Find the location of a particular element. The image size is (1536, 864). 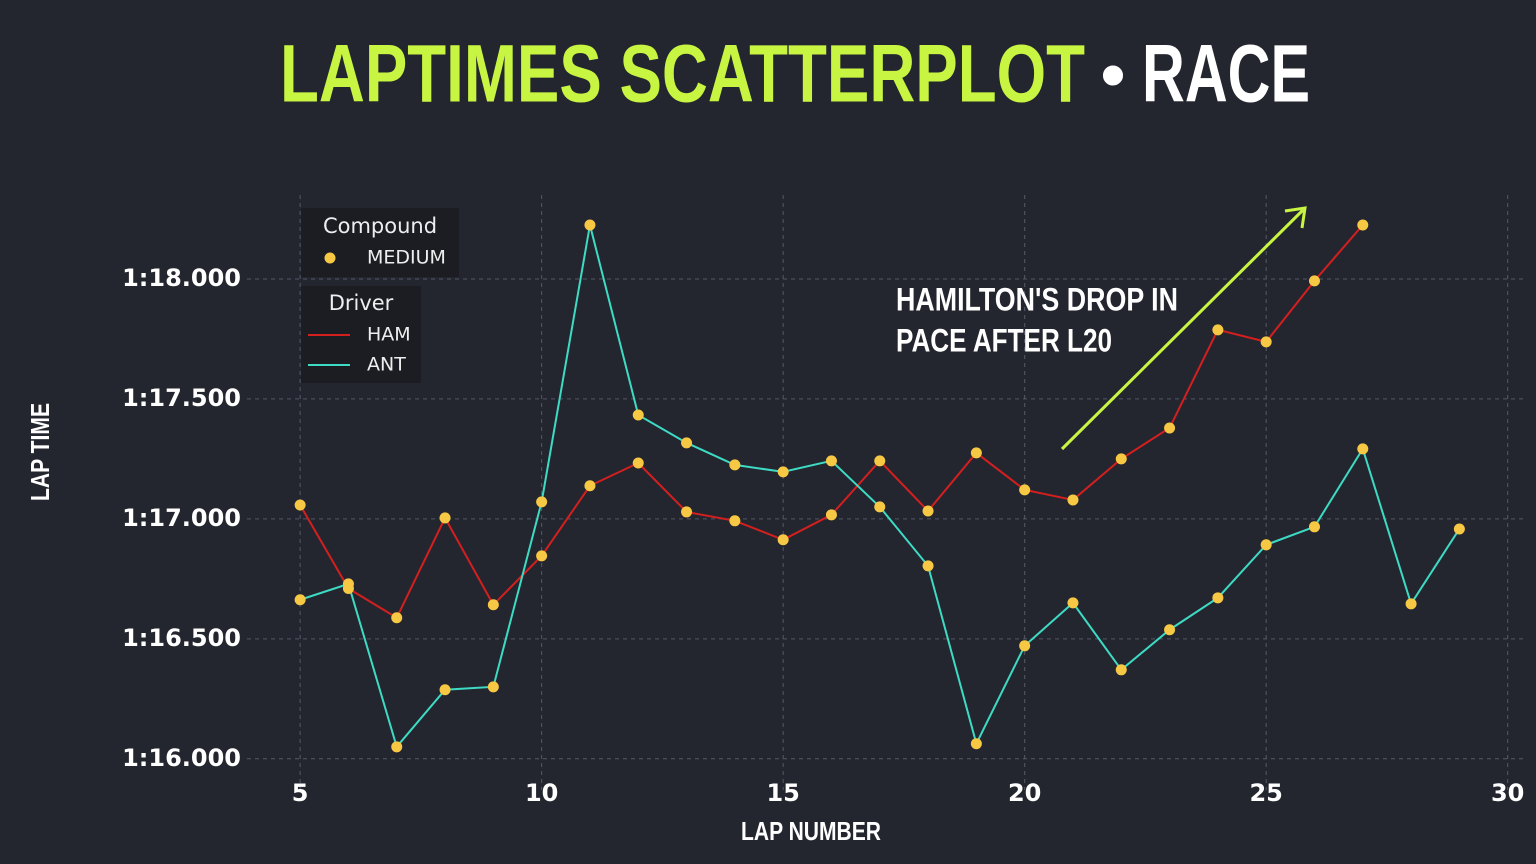

x-tick-label: 10 is located at coordinates (541, 793).